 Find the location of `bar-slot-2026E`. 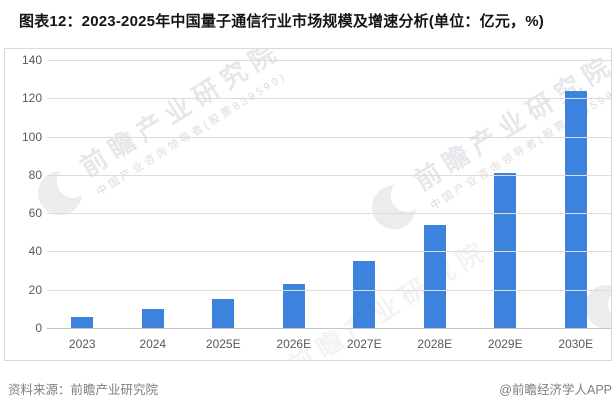

bar-slot-2026E is located at coordinates (294, 194).